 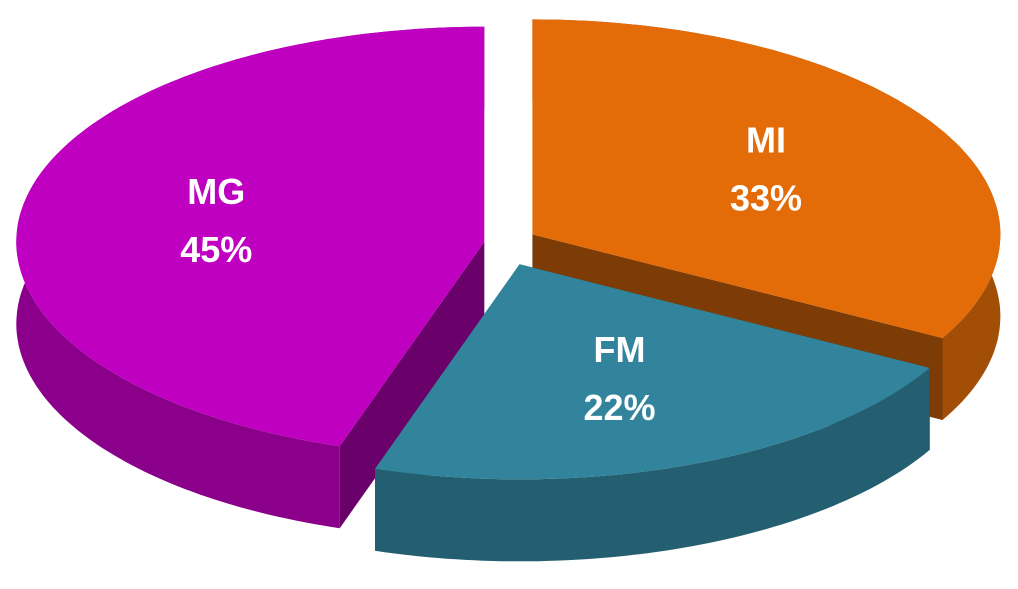 What do you see at coordinates (619, 407) in the screenshot?
I see `slice-value-label: 22%` at bounding box center [619, 407].